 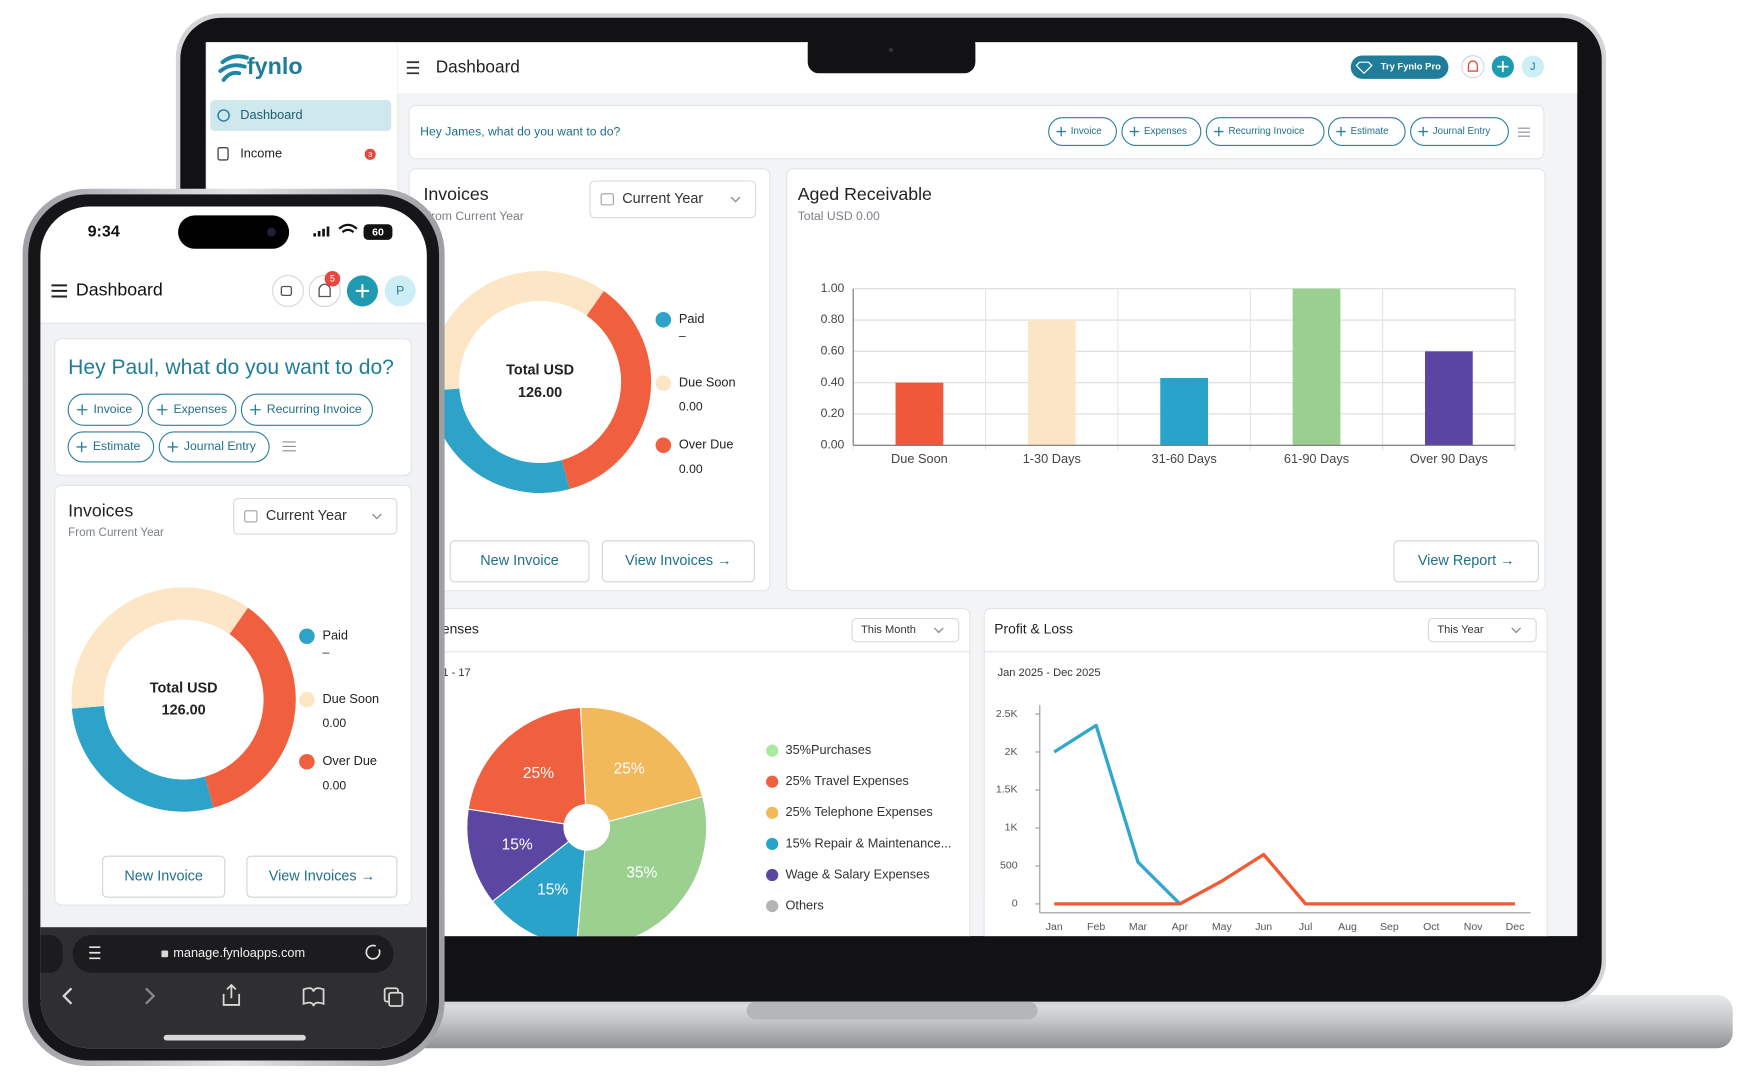 What do you see at coordinates (833, 319) in the screenshot?
I see `y-tick-label: 0.80` at bounding box center [833, 319].